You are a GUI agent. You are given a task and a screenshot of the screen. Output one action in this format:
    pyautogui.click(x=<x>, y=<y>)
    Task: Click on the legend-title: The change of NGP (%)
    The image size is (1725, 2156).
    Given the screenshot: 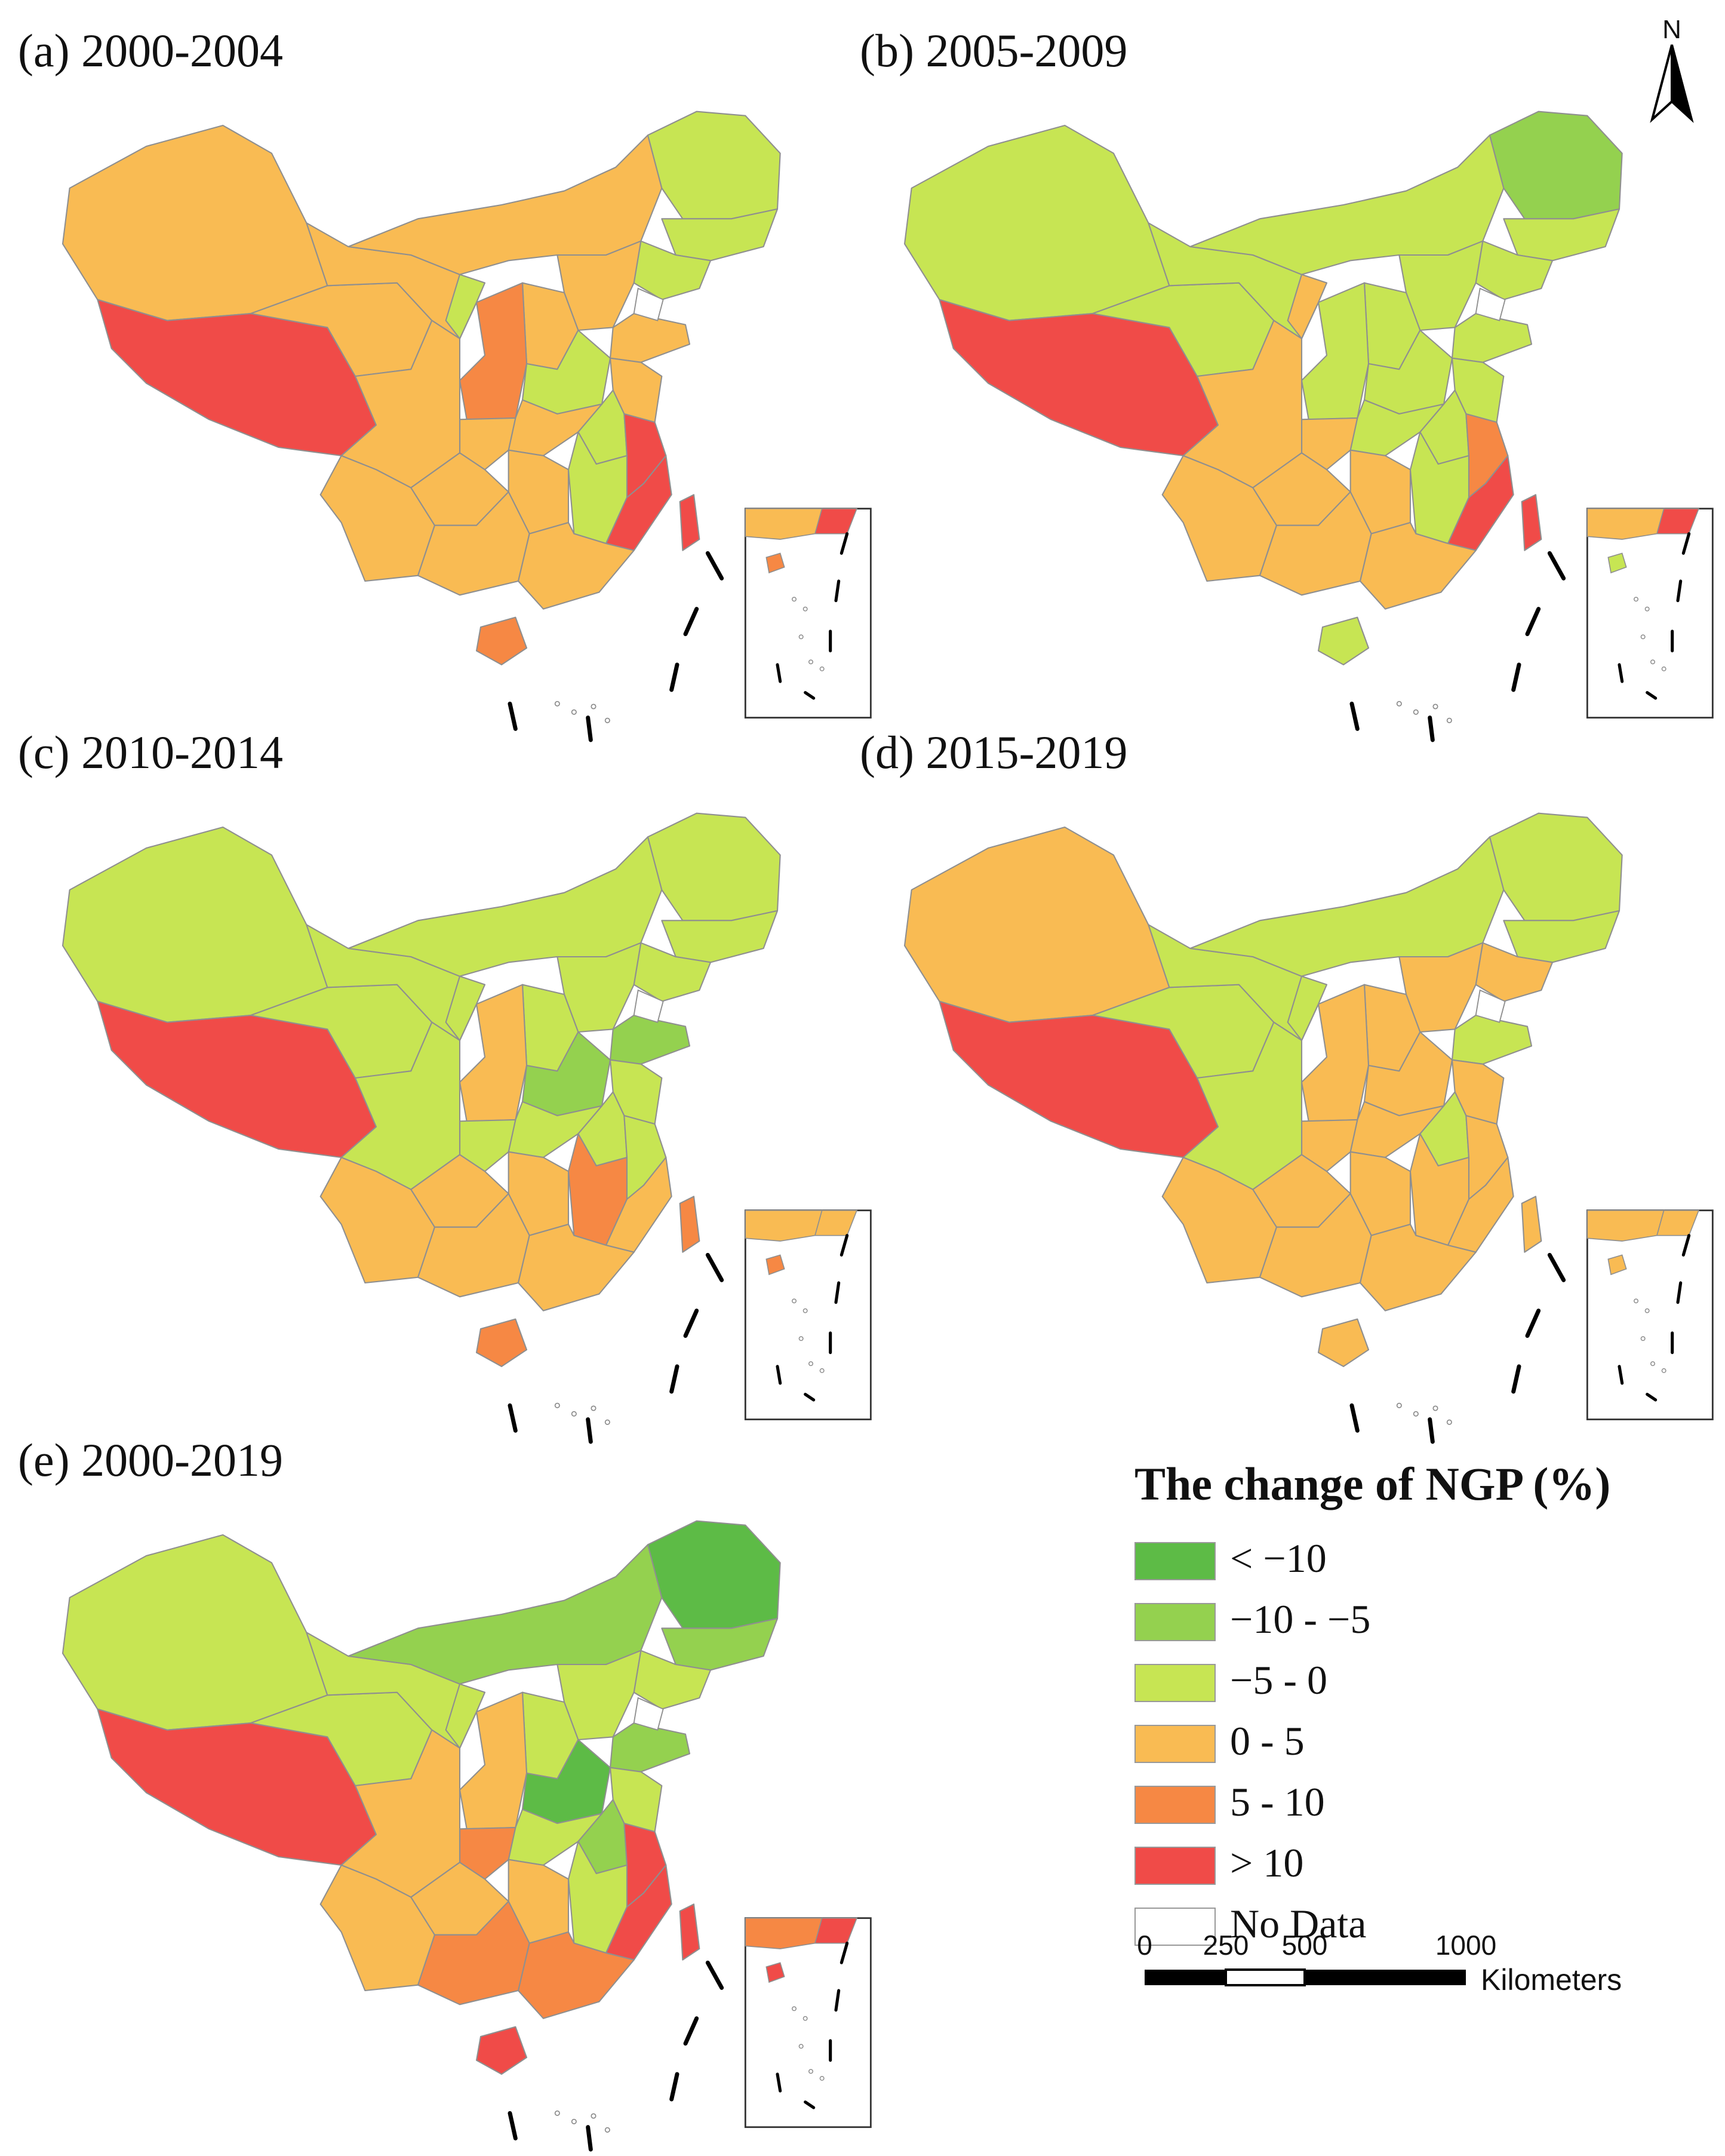 What is the action you would take?
    pyautogui.click(x=1372, y=1484)
    